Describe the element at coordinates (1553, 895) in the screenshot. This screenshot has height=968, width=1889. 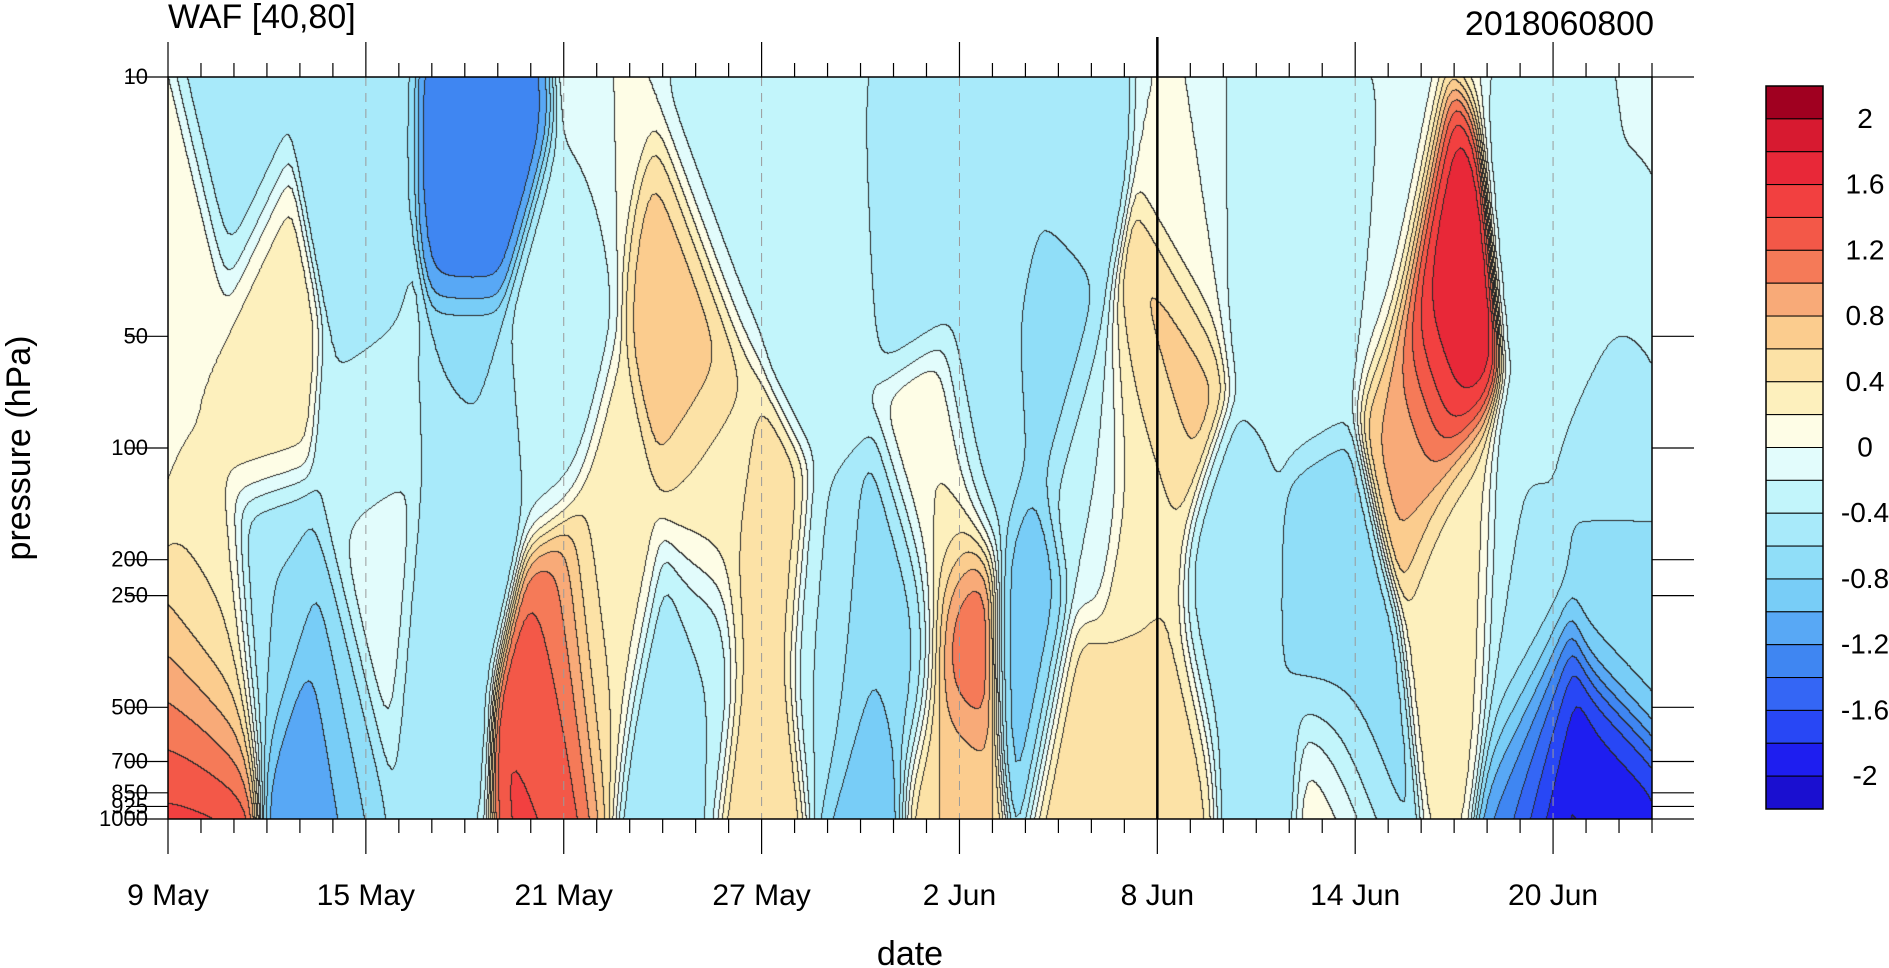
I see `x-tick-label: 20 Jun` at that location.